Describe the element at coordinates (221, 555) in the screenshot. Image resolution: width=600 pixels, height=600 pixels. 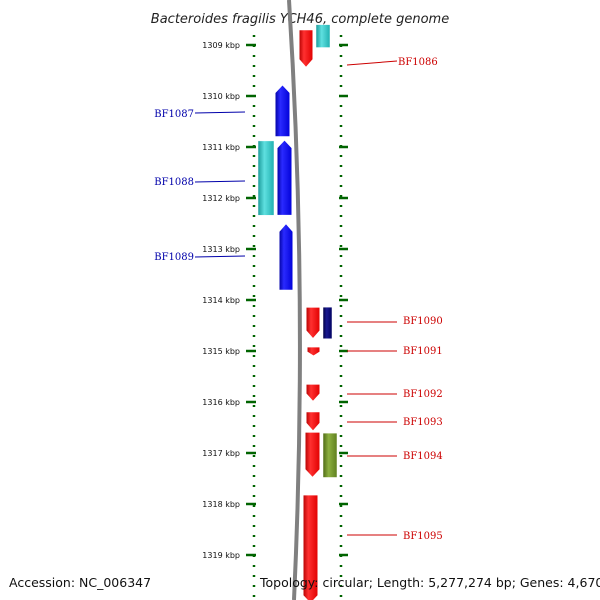
I see `ruler-tick-label: 1319 kbp` at that location.